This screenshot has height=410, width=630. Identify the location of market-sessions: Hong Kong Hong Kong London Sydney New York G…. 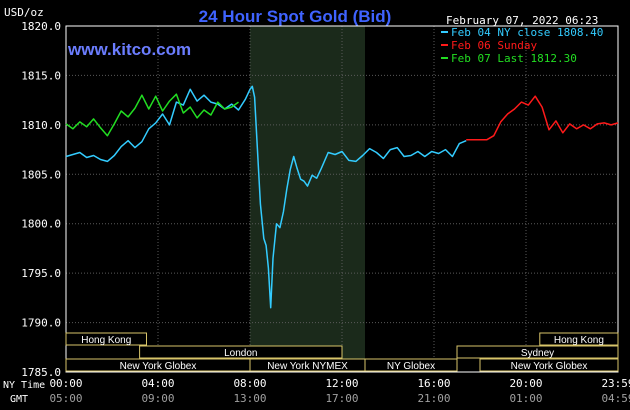
(342, 352).